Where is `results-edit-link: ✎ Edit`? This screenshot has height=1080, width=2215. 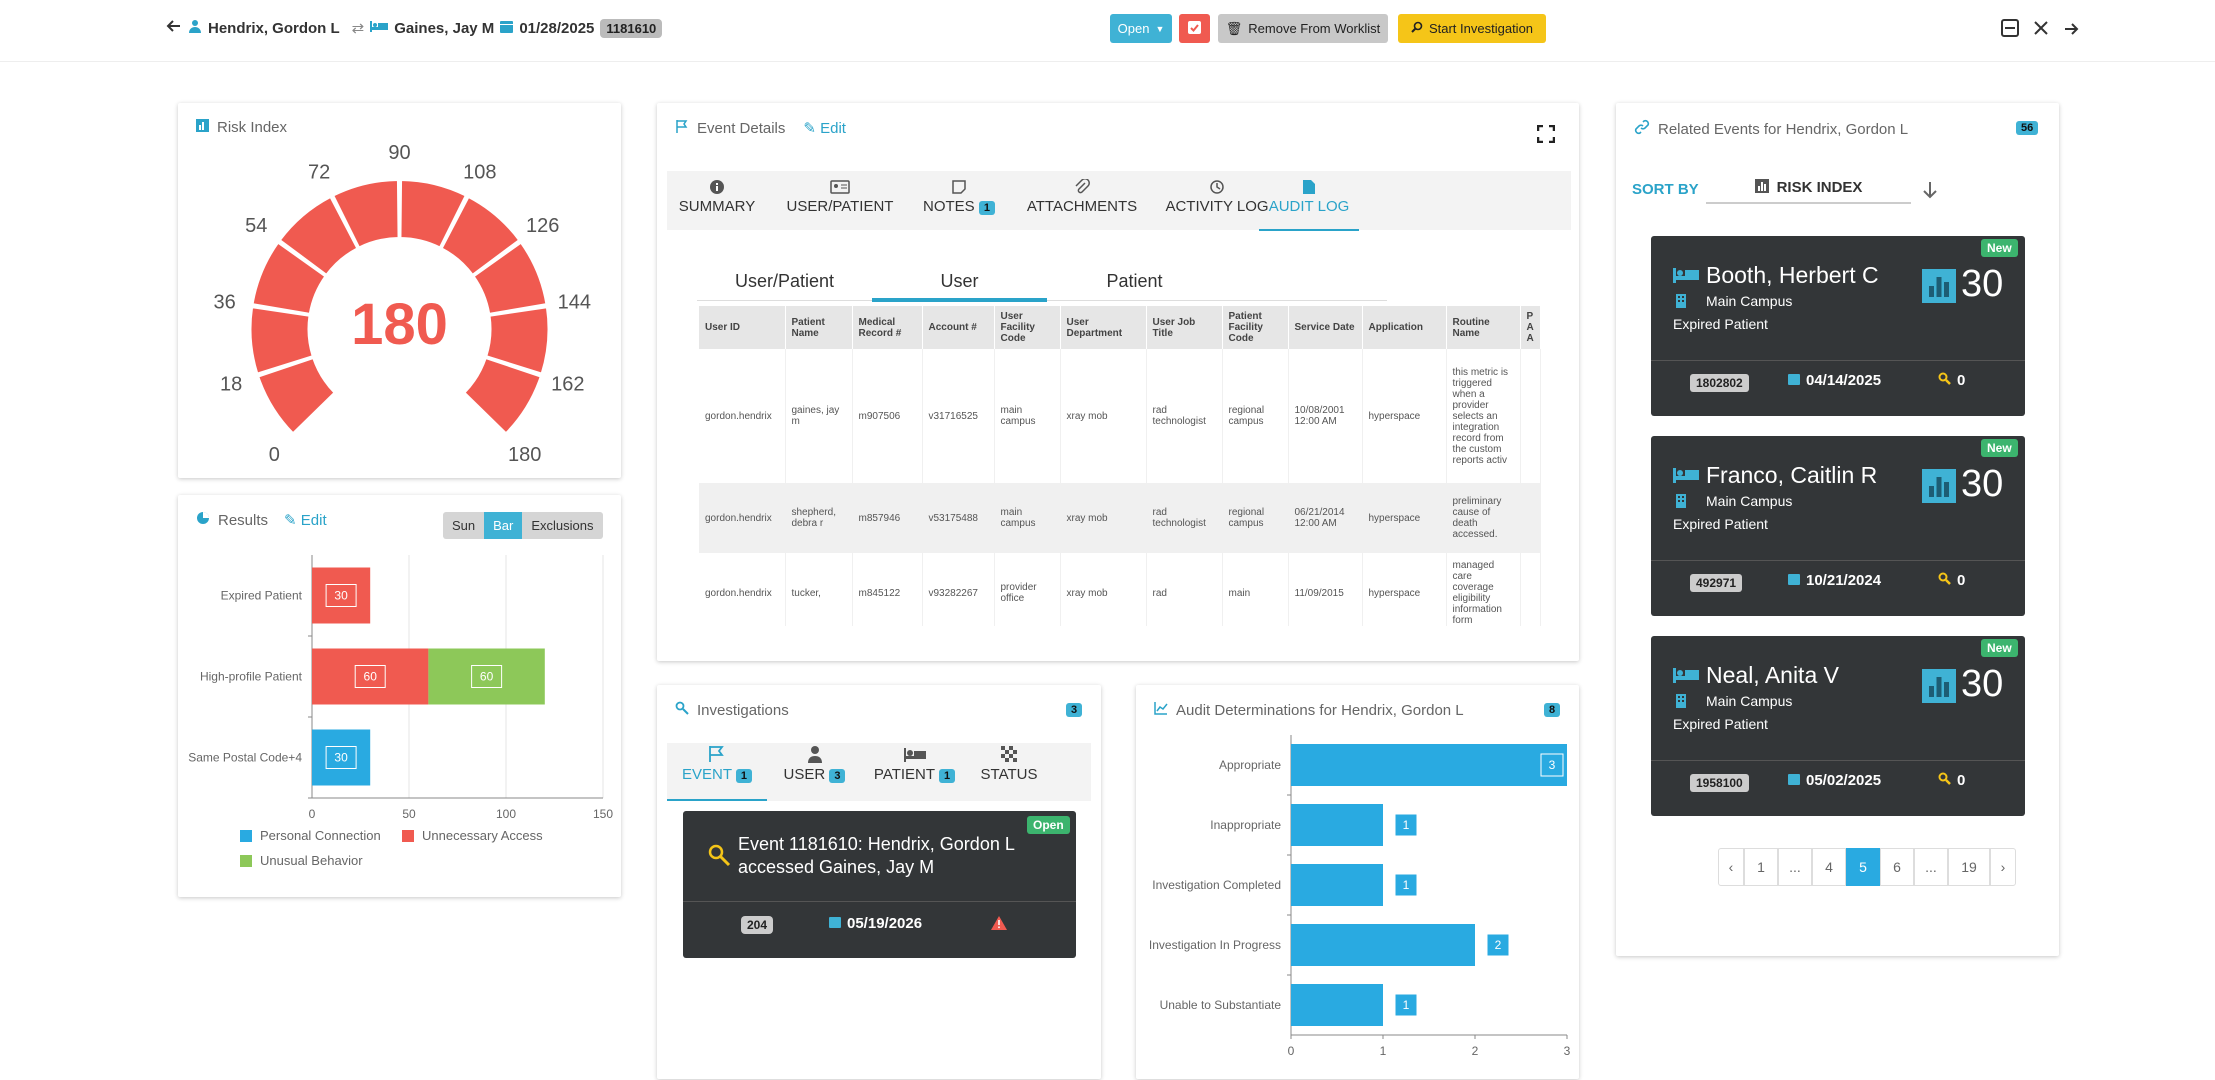 results-edit-link: ✎ Edit is located at coordinates (305, 520).